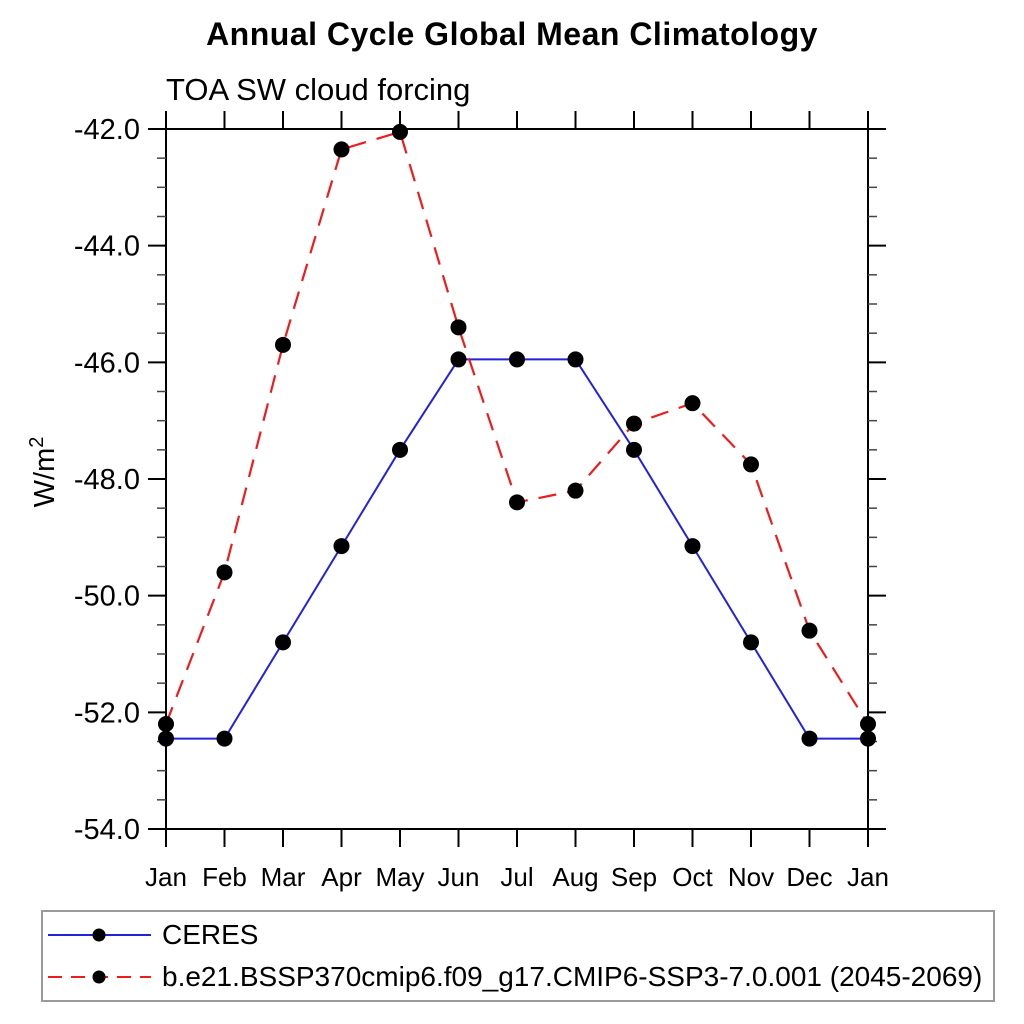  What do you see at coordinates (751, 877) in the screenshot?
I see `x-tick-label: Nov` at bounding box center [751, 877].